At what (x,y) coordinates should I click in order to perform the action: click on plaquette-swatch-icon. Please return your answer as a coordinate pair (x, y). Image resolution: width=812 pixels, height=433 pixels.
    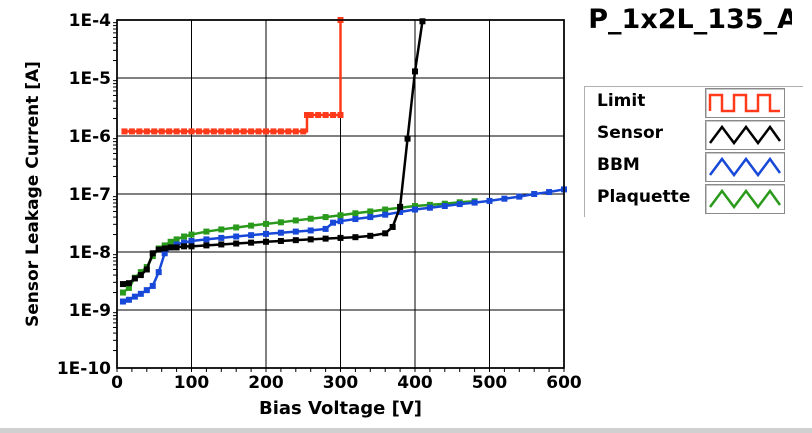
    Looking at the image, I should click on (745, 199).